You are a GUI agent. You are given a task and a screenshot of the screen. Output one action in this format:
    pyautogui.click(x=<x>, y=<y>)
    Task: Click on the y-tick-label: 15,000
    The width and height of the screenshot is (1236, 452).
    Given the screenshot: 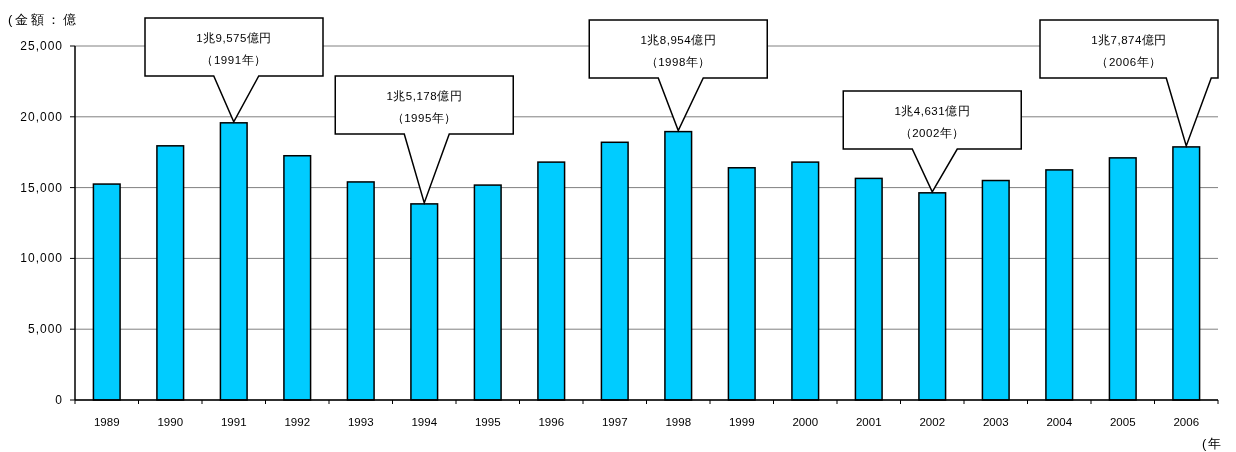 What is the action you would take?
    pyautogui.click(x=41, y=187)
    